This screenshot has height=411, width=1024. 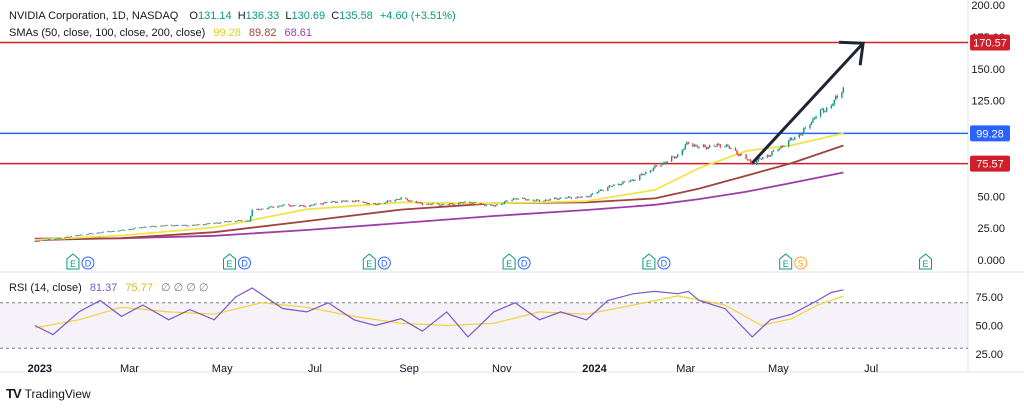 I want to click on tradingview-logo-icon: TV, so click(x=14, y=393).